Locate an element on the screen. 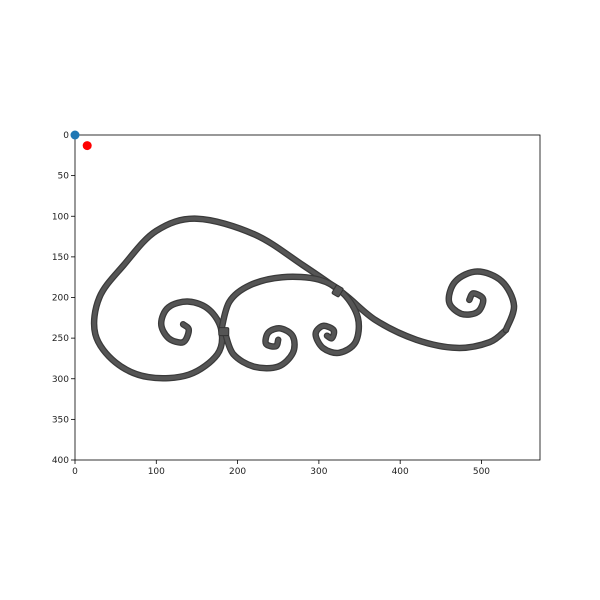 The image size is (600, 600). x-axis: 0 100 200 300 400 500 is located at coordinates (281, 468).